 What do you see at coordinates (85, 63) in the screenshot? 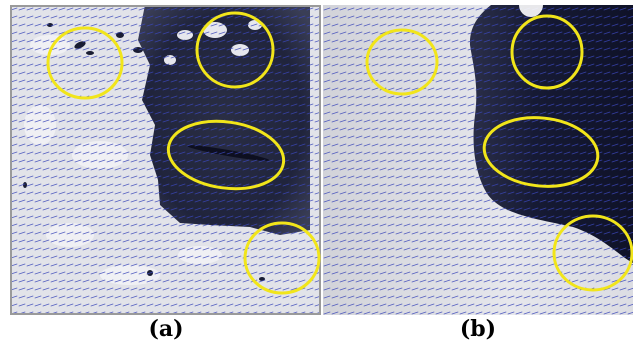
I see `ellipse-a1` at bounding box center [85, 63].